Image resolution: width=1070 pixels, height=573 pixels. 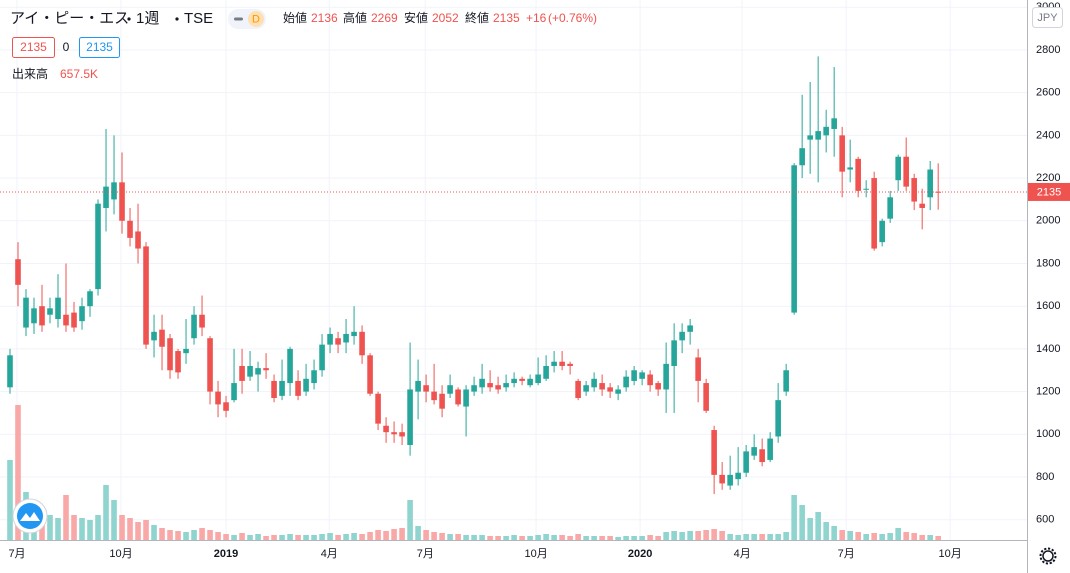 What do you see at coordinates (99, 47) in the screenshot?
I see `ask-box` at bounding box center [99, 47].